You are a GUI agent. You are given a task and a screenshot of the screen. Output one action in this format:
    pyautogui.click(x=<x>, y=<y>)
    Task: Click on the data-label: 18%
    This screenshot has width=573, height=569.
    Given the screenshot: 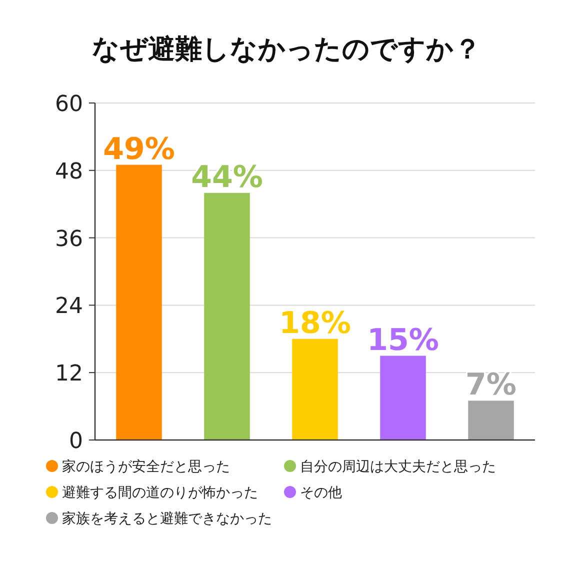 What is the action you would take?
    pyautogui.click(x=315, y=323)
    